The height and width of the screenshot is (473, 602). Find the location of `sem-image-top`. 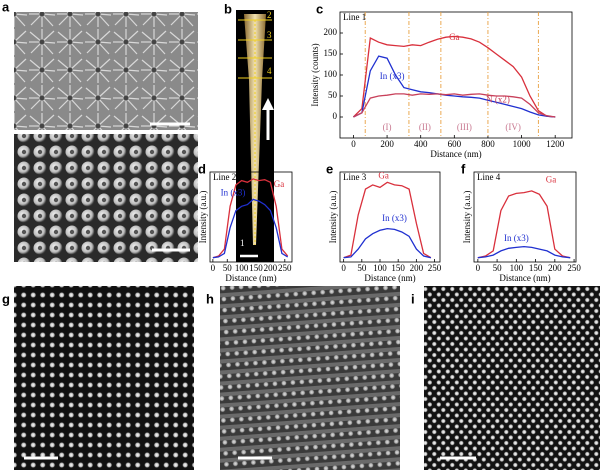

sem-image-top is located at coordinates (106, 71).